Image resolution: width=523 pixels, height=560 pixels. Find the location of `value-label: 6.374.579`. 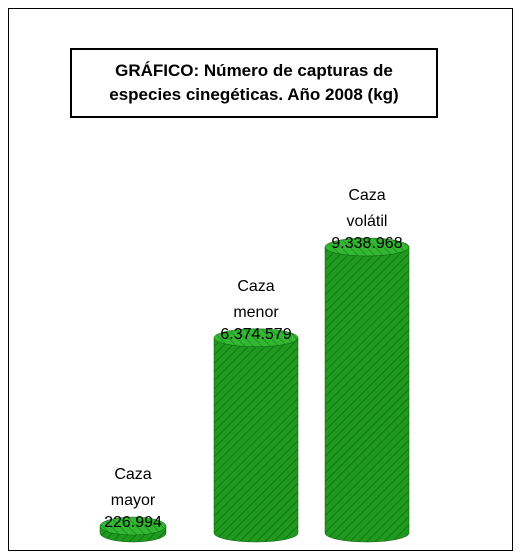

value-label: 6.374.579 is located at coordinates (256, 334).